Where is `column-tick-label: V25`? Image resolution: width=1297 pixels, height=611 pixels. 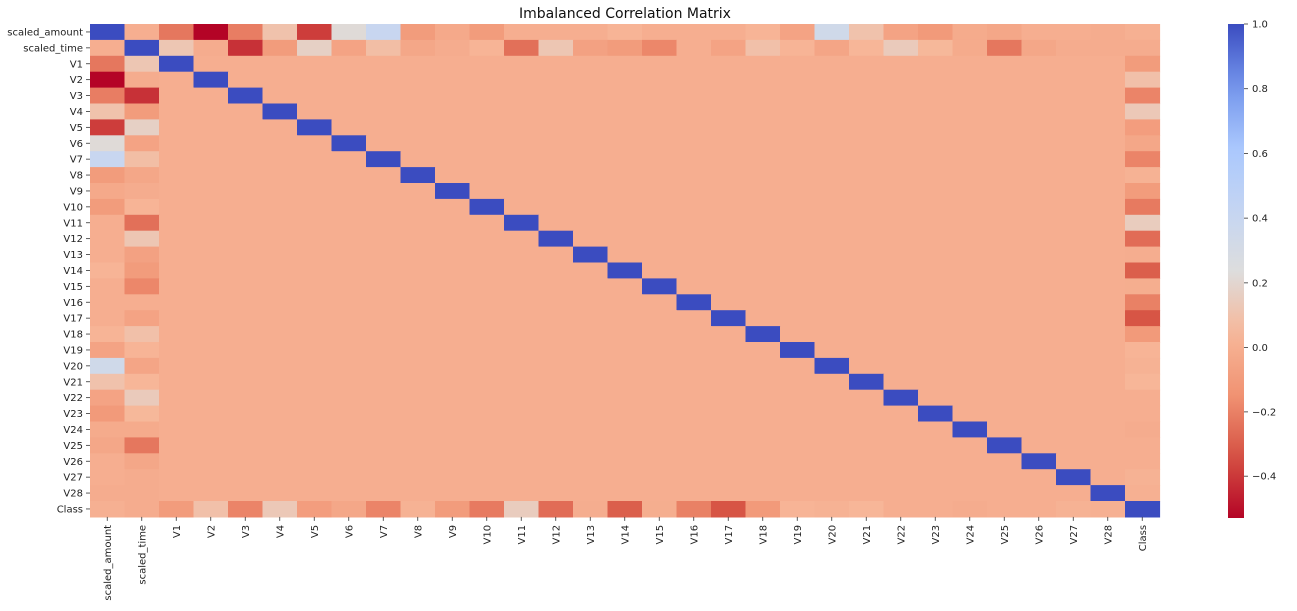
column-tick-label: V25 is located at coordinates (1005, 535).